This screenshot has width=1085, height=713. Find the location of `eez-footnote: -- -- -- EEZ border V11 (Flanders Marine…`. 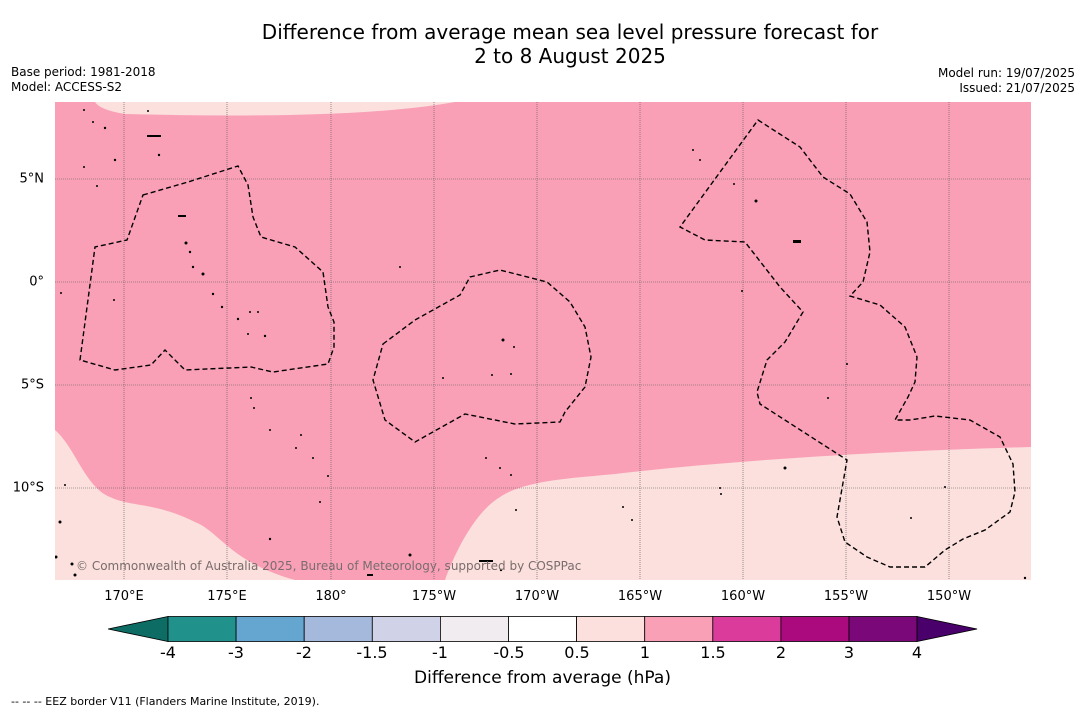

eez-footnote: -- -- -- EEZ border V11 (Flanders Marine… is located at coordinates (165, 701).